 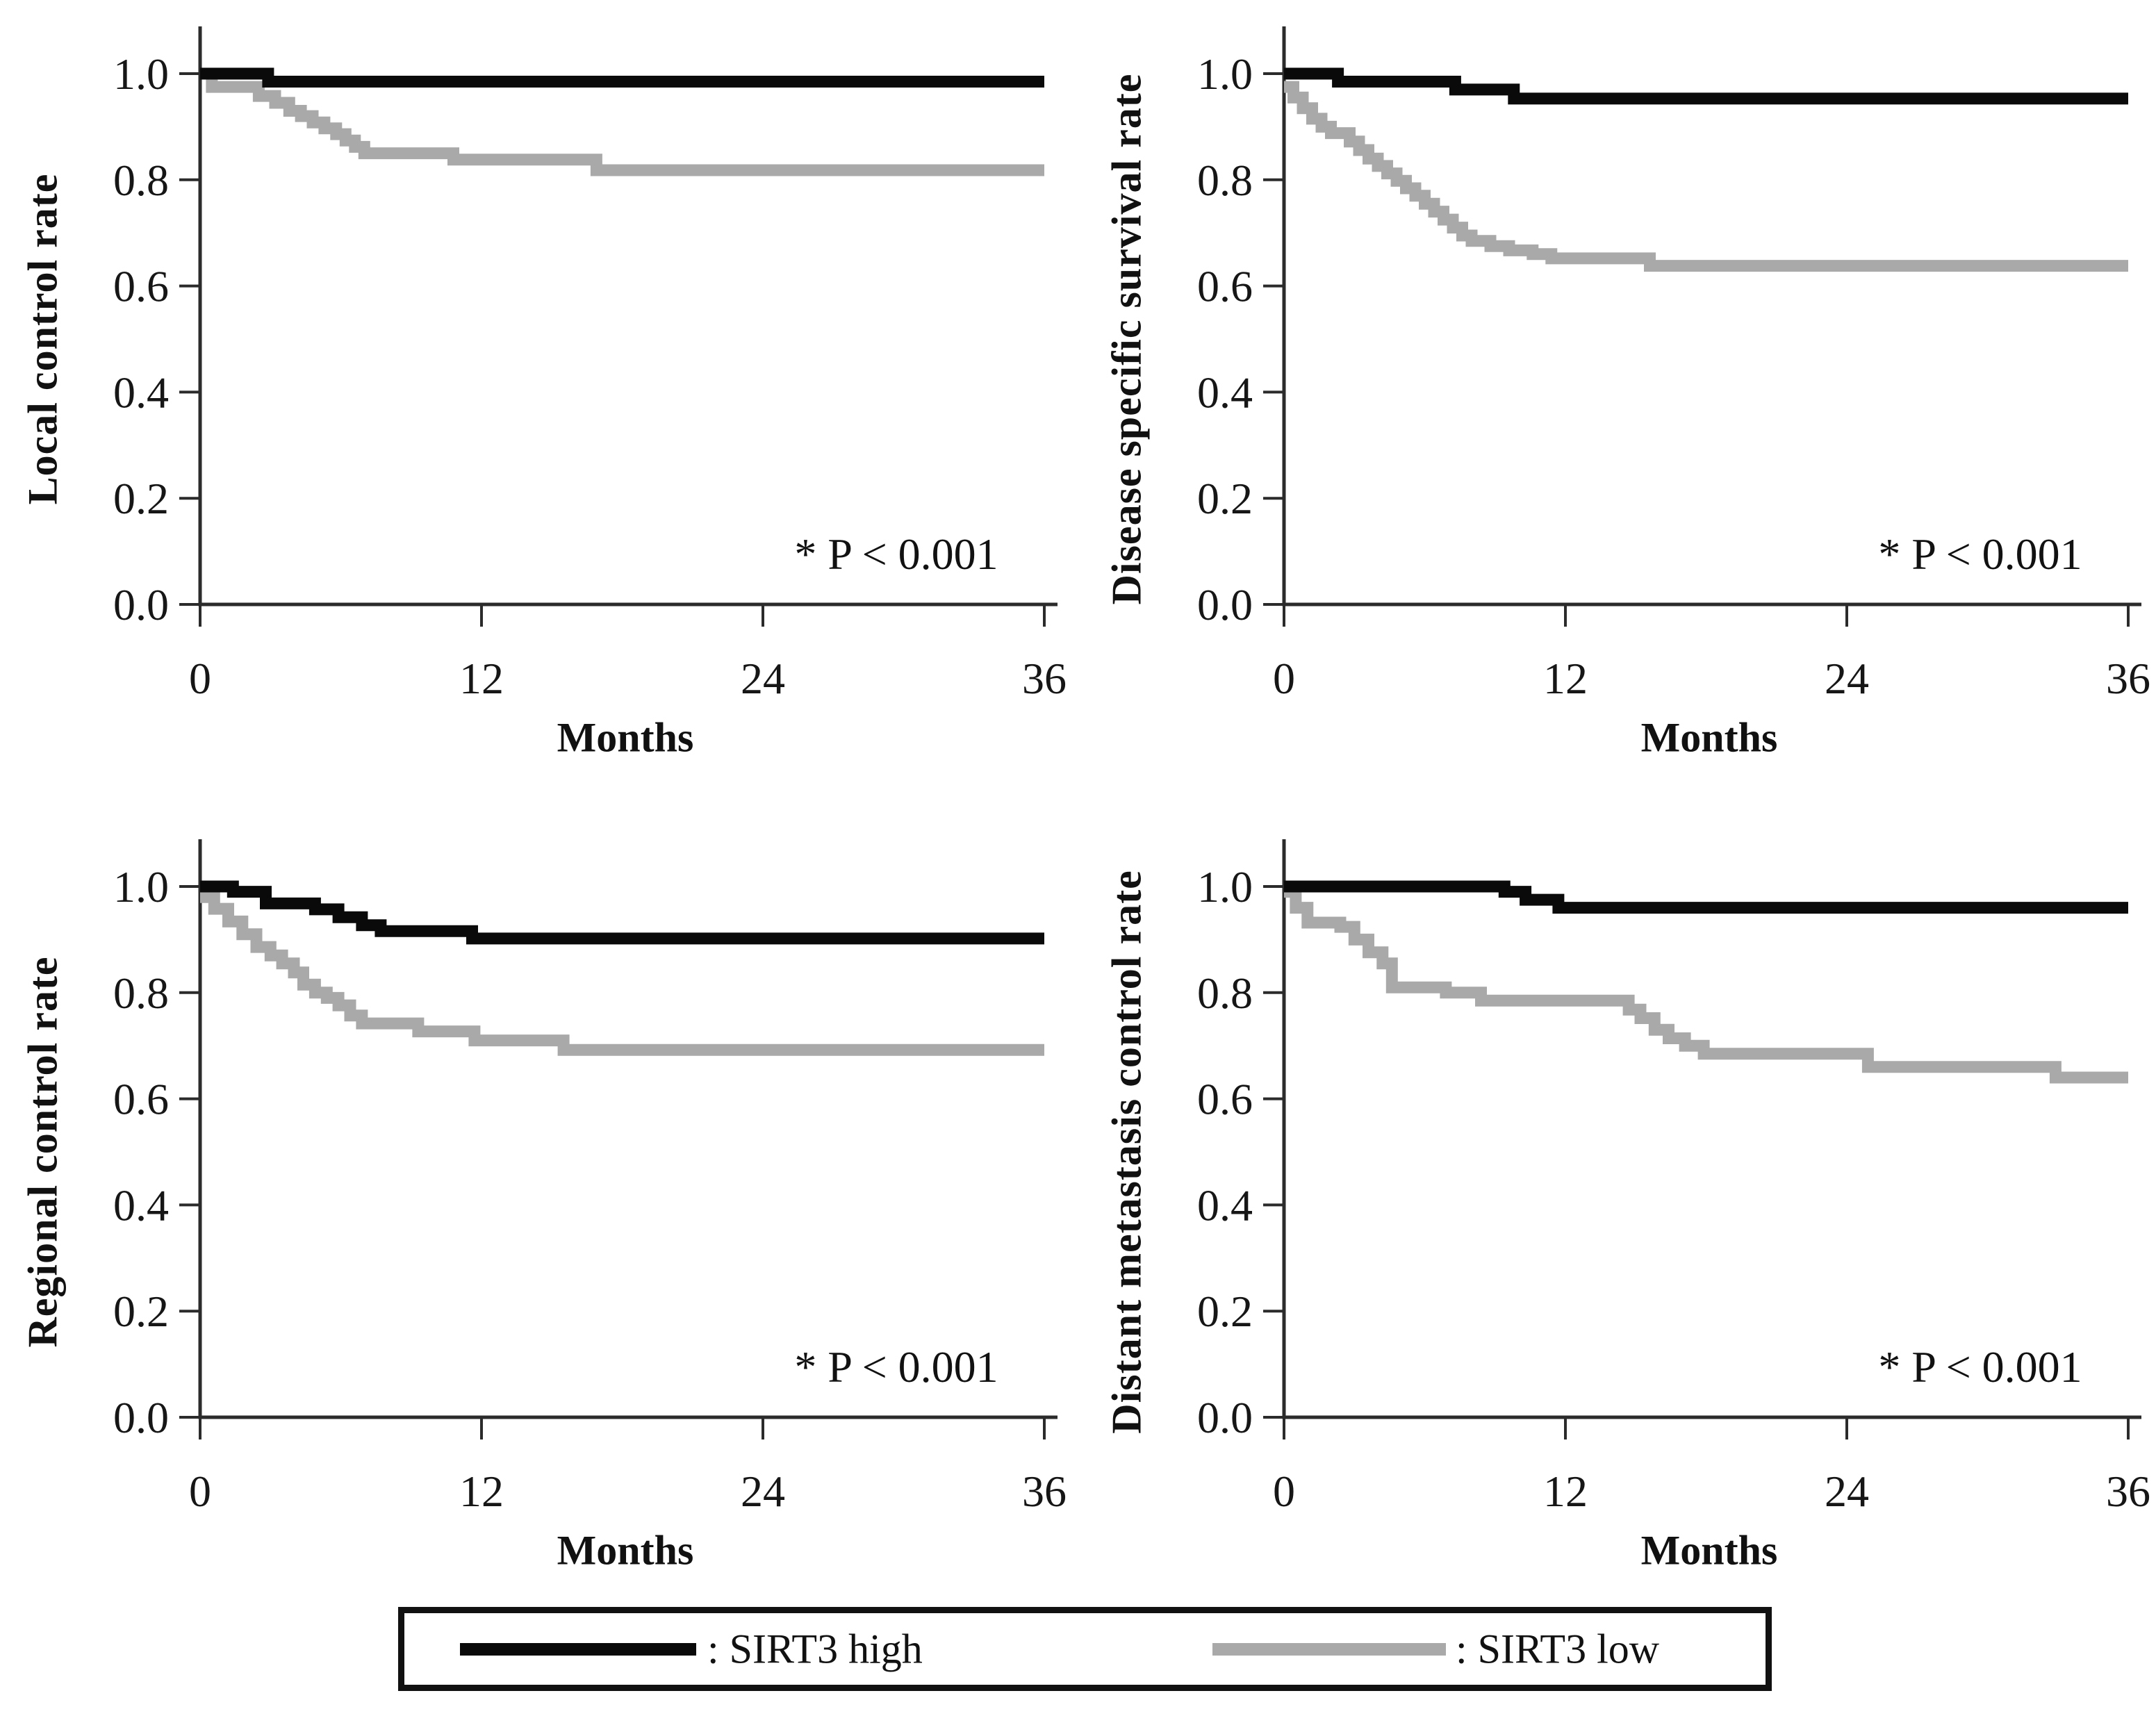 I want to click on legend-label-sirt3-low: : SIRT3 low, so click(x=1558, y=1649).